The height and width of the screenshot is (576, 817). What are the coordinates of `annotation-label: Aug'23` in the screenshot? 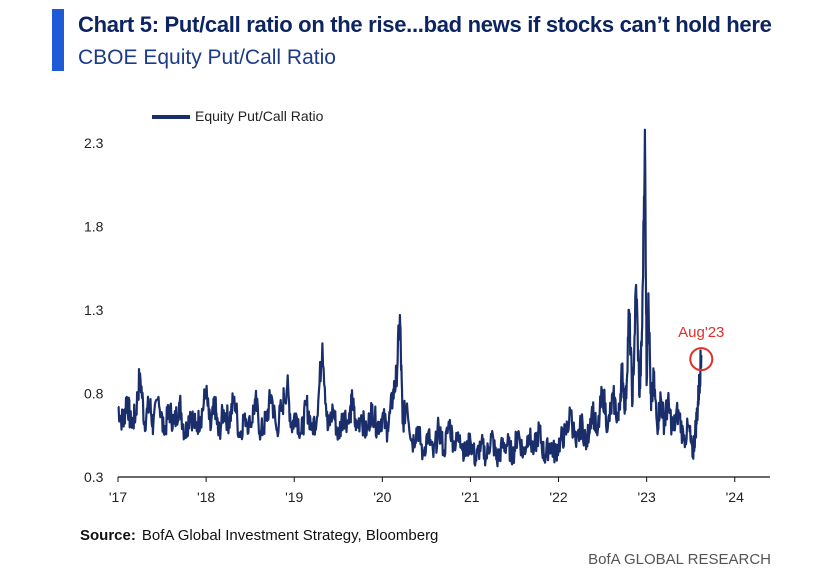 It's located at (701, 332).